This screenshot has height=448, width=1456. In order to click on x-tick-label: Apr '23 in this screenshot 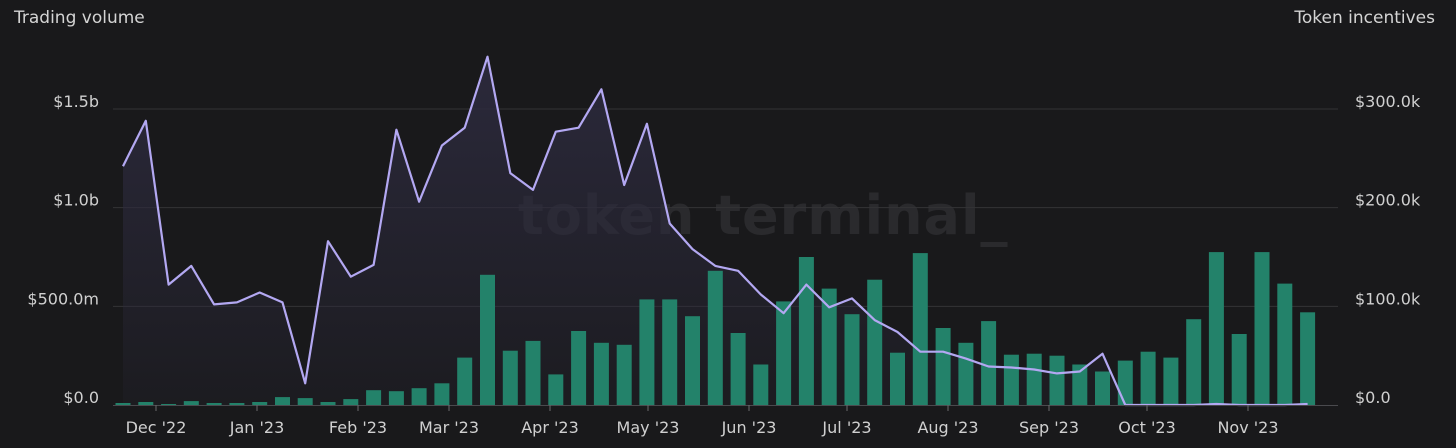, I will do `click(550, 427)`.